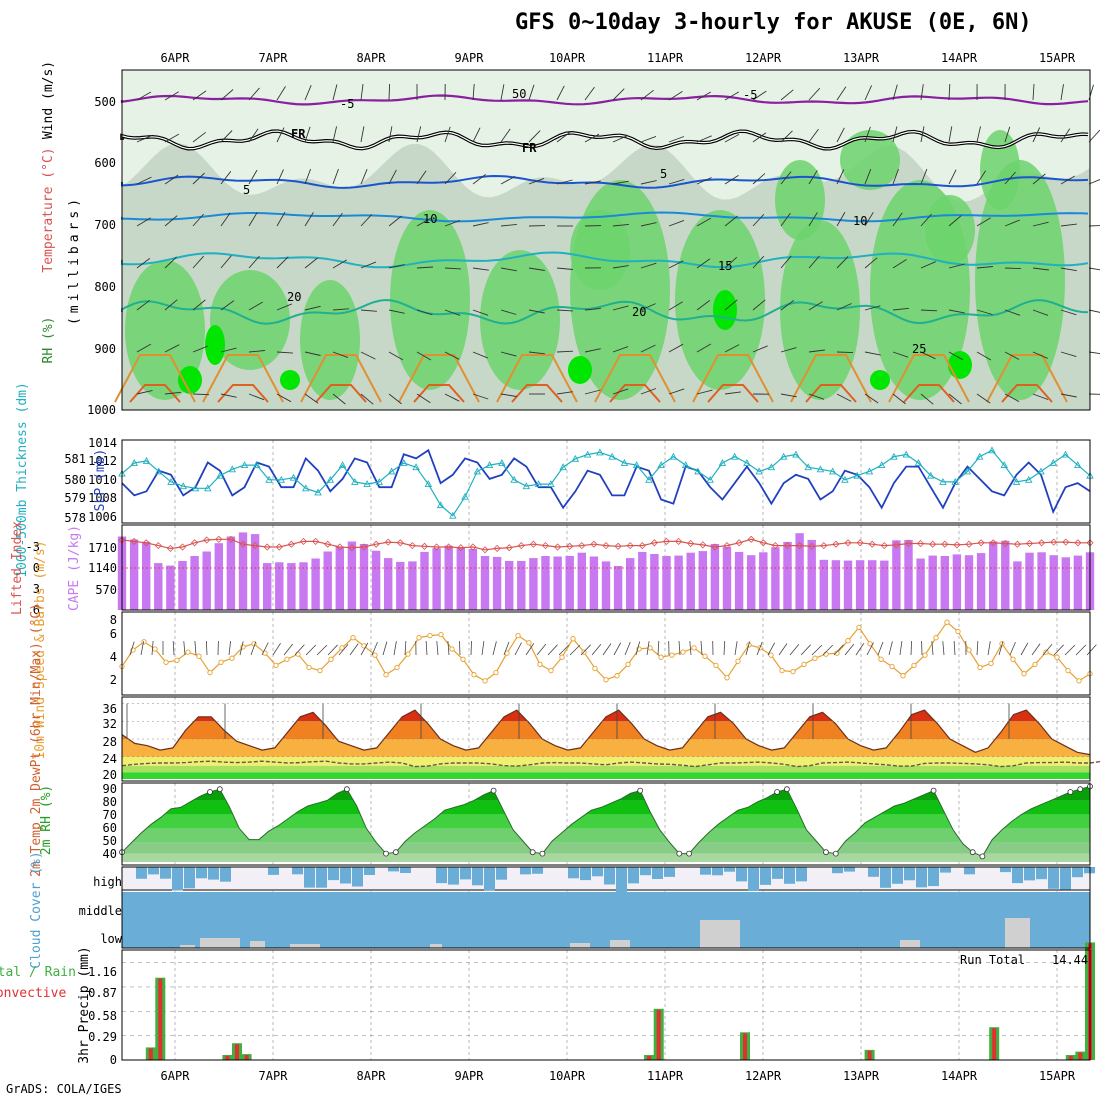 This screenshot has height=1100, width=1100. Describe the element at coordinates (110, 854) in the screenshot. I see `rh-tick: 40` at that location.